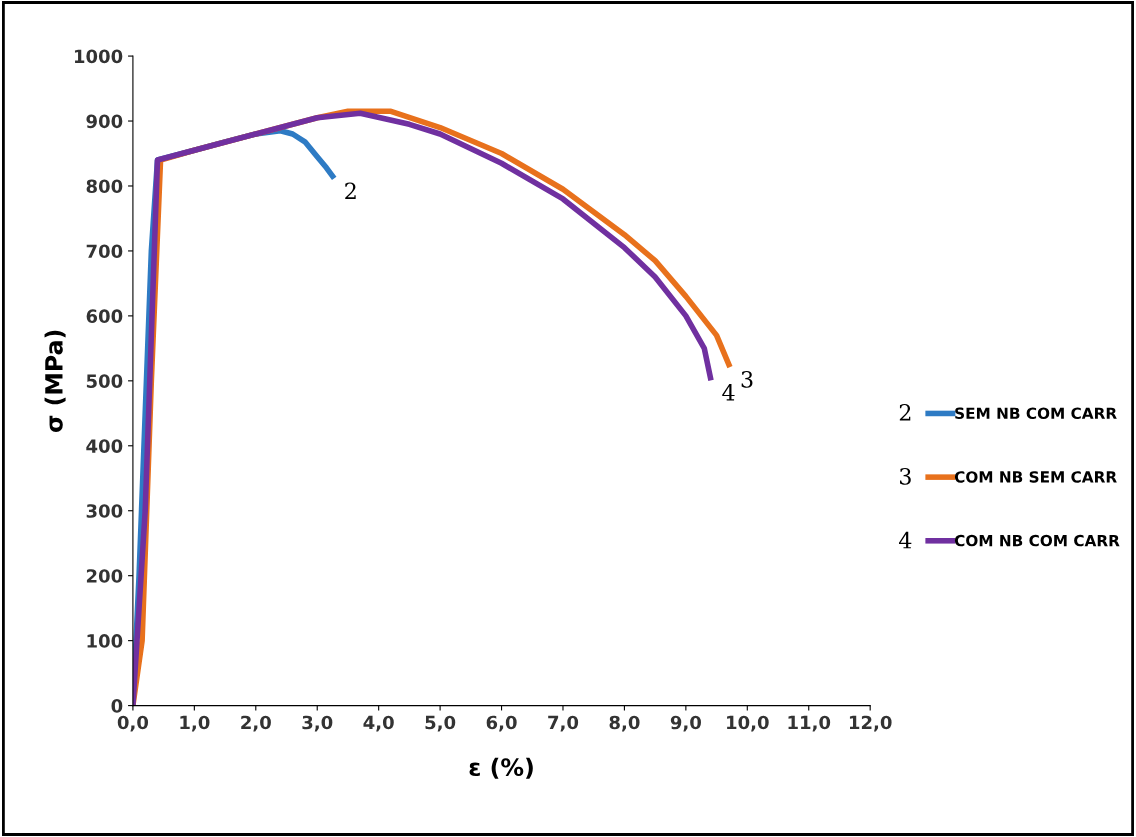 The height and width of the screenshot is (837, 1136). What do you see at coordinates (728, 392) in the screenshot?
I see `annotation: 4` at bounding box center [728, 392].